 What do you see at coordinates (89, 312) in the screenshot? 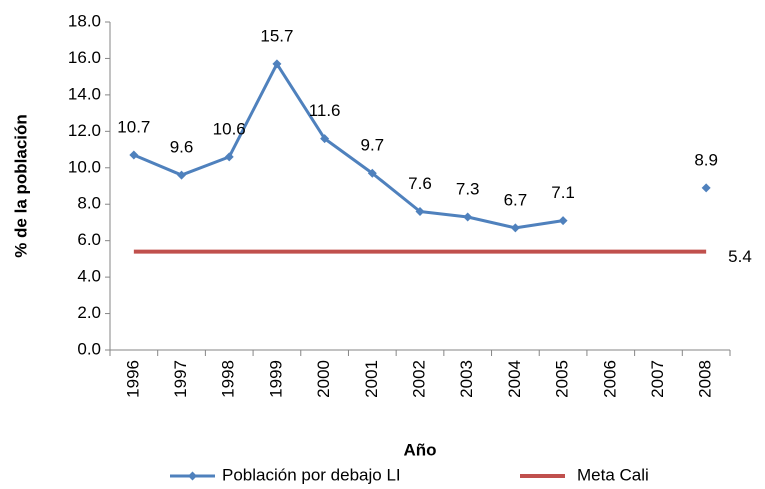
I see `y-tick-label: 2.0` at bounding box center [89, 312].